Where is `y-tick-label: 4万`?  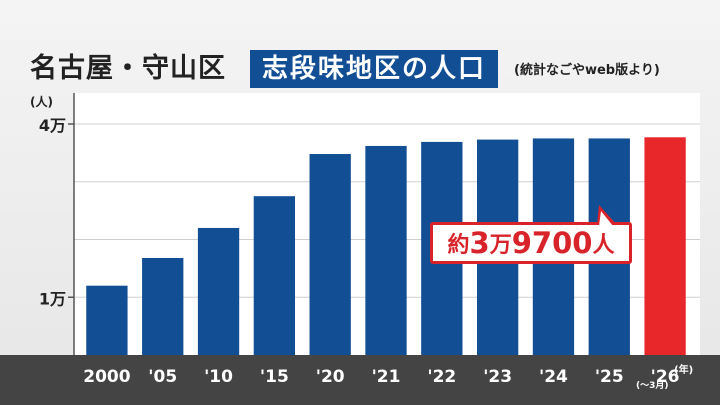
y-tick-label: 4万 is located at coordinates (52, 125).